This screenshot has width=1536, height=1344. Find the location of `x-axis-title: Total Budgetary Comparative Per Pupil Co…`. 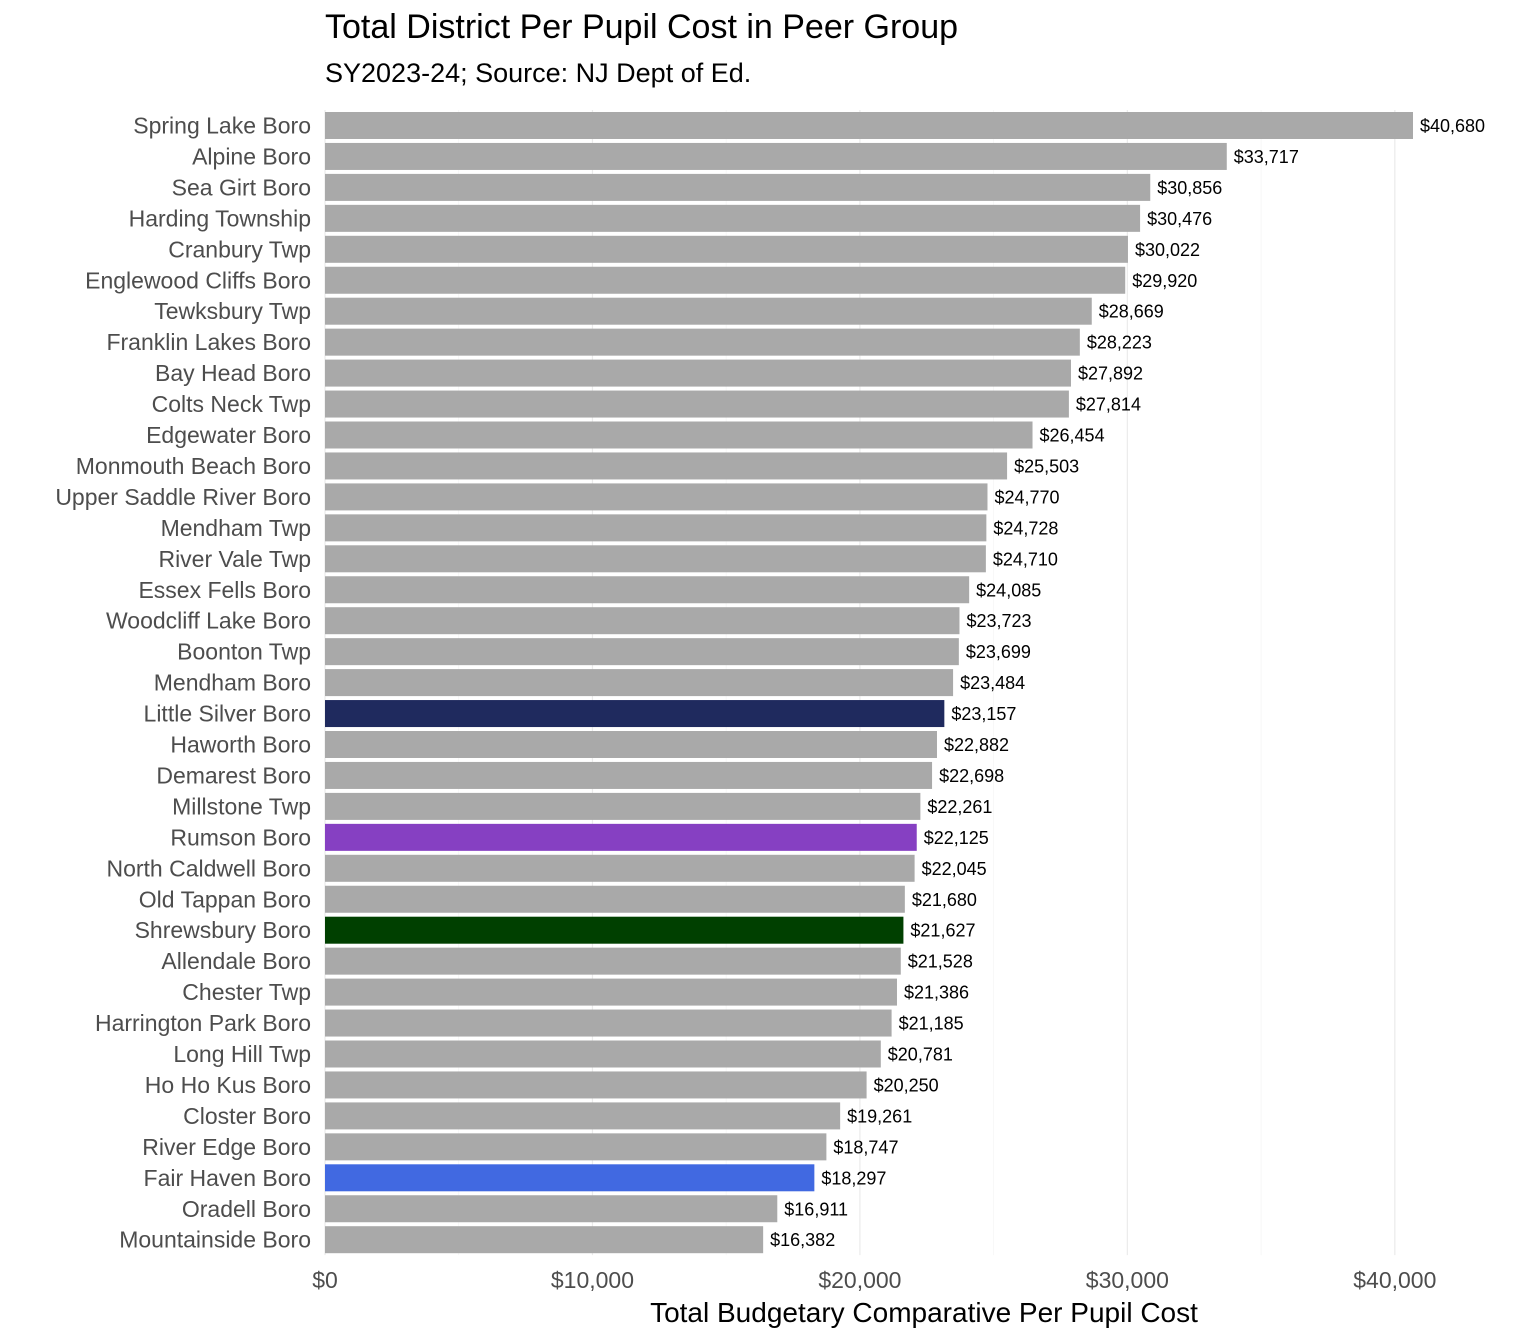

x-axis-title: Total Budgetary Comparative Per Pupil Co… is located at coordinates (924, 1312).